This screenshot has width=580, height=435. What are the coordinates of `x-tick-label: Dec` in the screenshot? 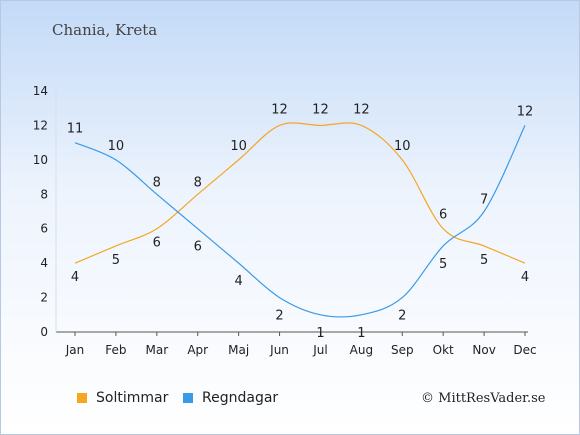 It's located at (524, 350).